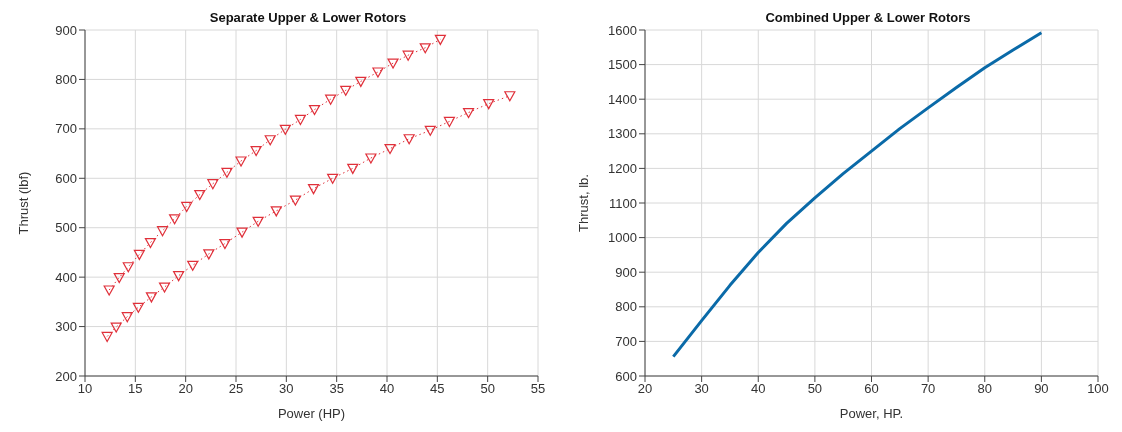 The width and height of the screenshot is (1122, 432). Describe the element at coordinates (1098, 389) in the screenshot. I see `x-tick-label: 100` at that location.